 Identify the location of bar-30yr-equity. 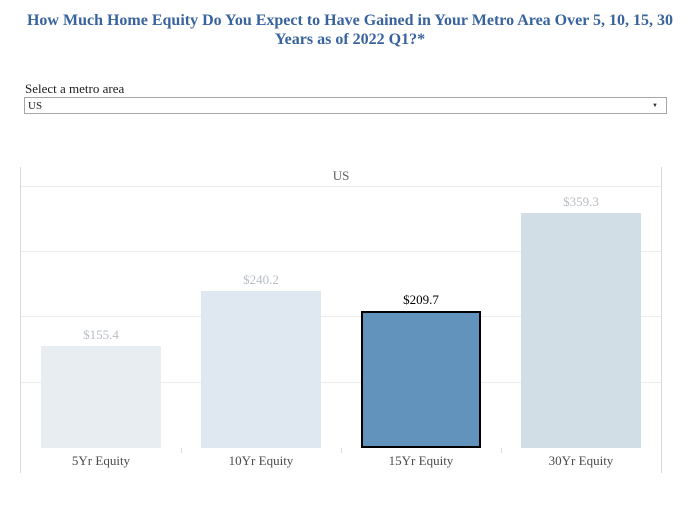
(581, 330).